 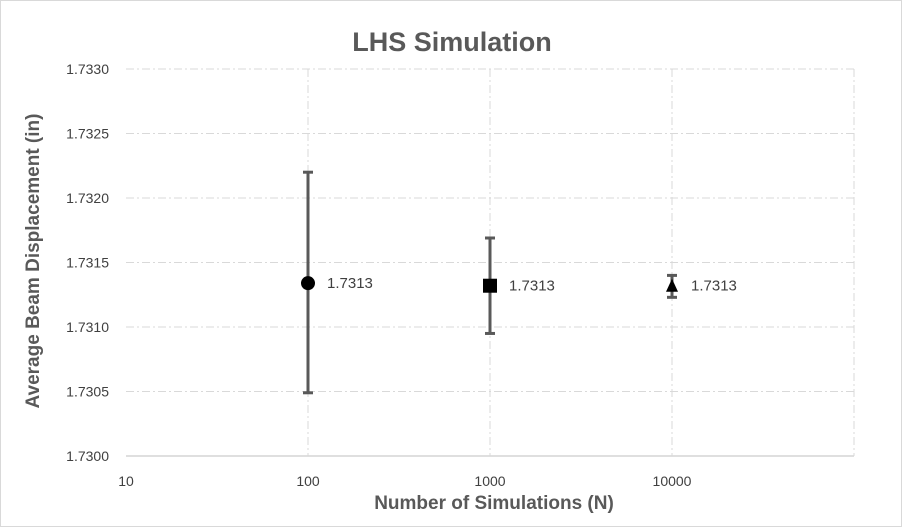 What do you see at coordinates (308, 481) in the screenshot?
I see `x-tick-label: 100` at bounding box center [308, 481].